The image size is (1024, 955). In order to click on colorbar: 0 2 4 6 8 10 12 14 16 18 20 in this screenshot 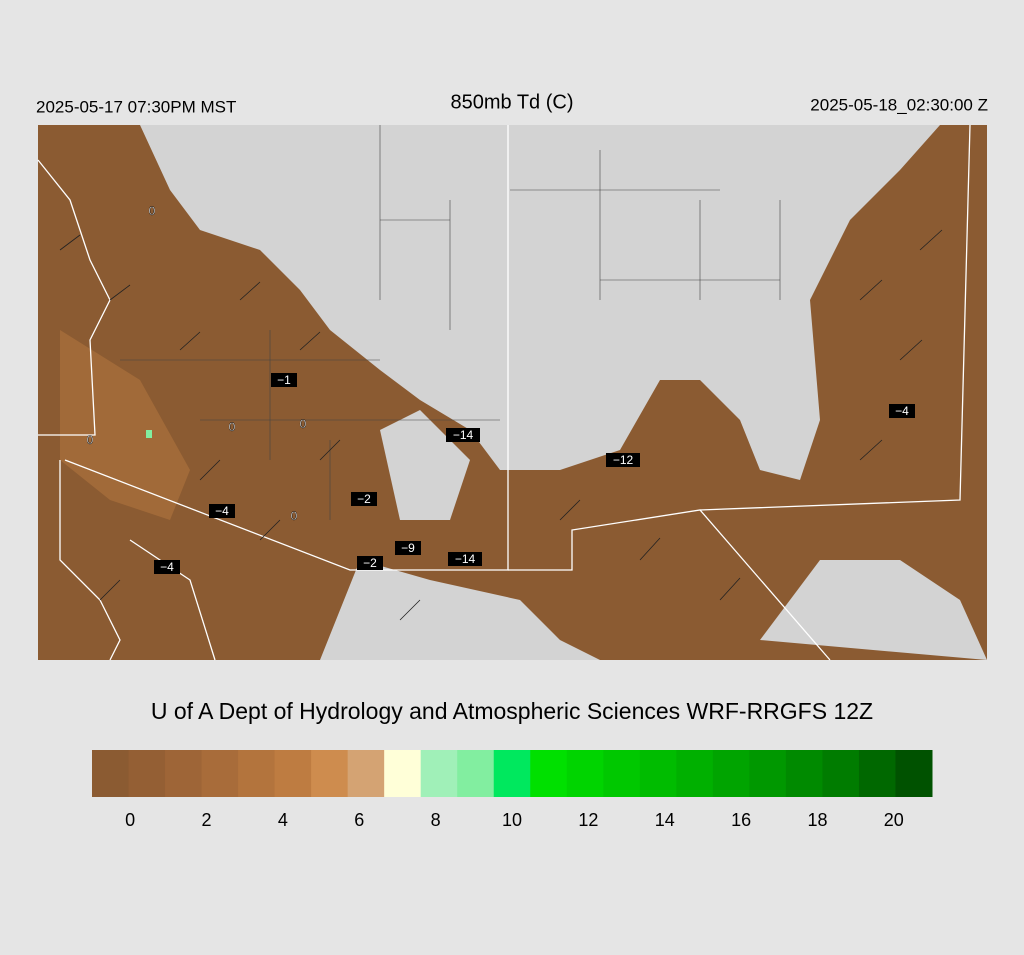, I will do `click(512, 790)`.